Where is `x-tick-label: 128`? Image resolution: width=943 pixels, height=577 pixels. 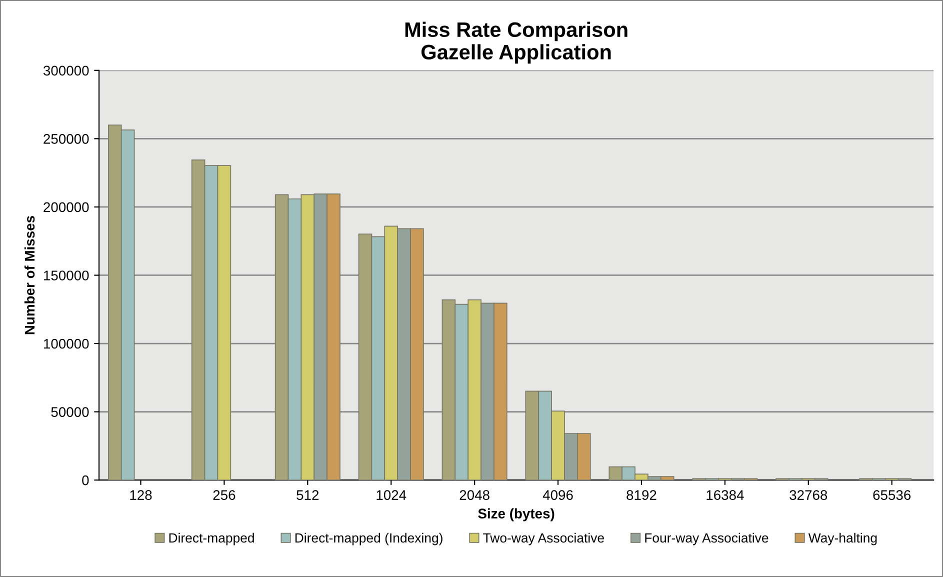 x-tick-label: 128 is located at coordinates (141, 495).